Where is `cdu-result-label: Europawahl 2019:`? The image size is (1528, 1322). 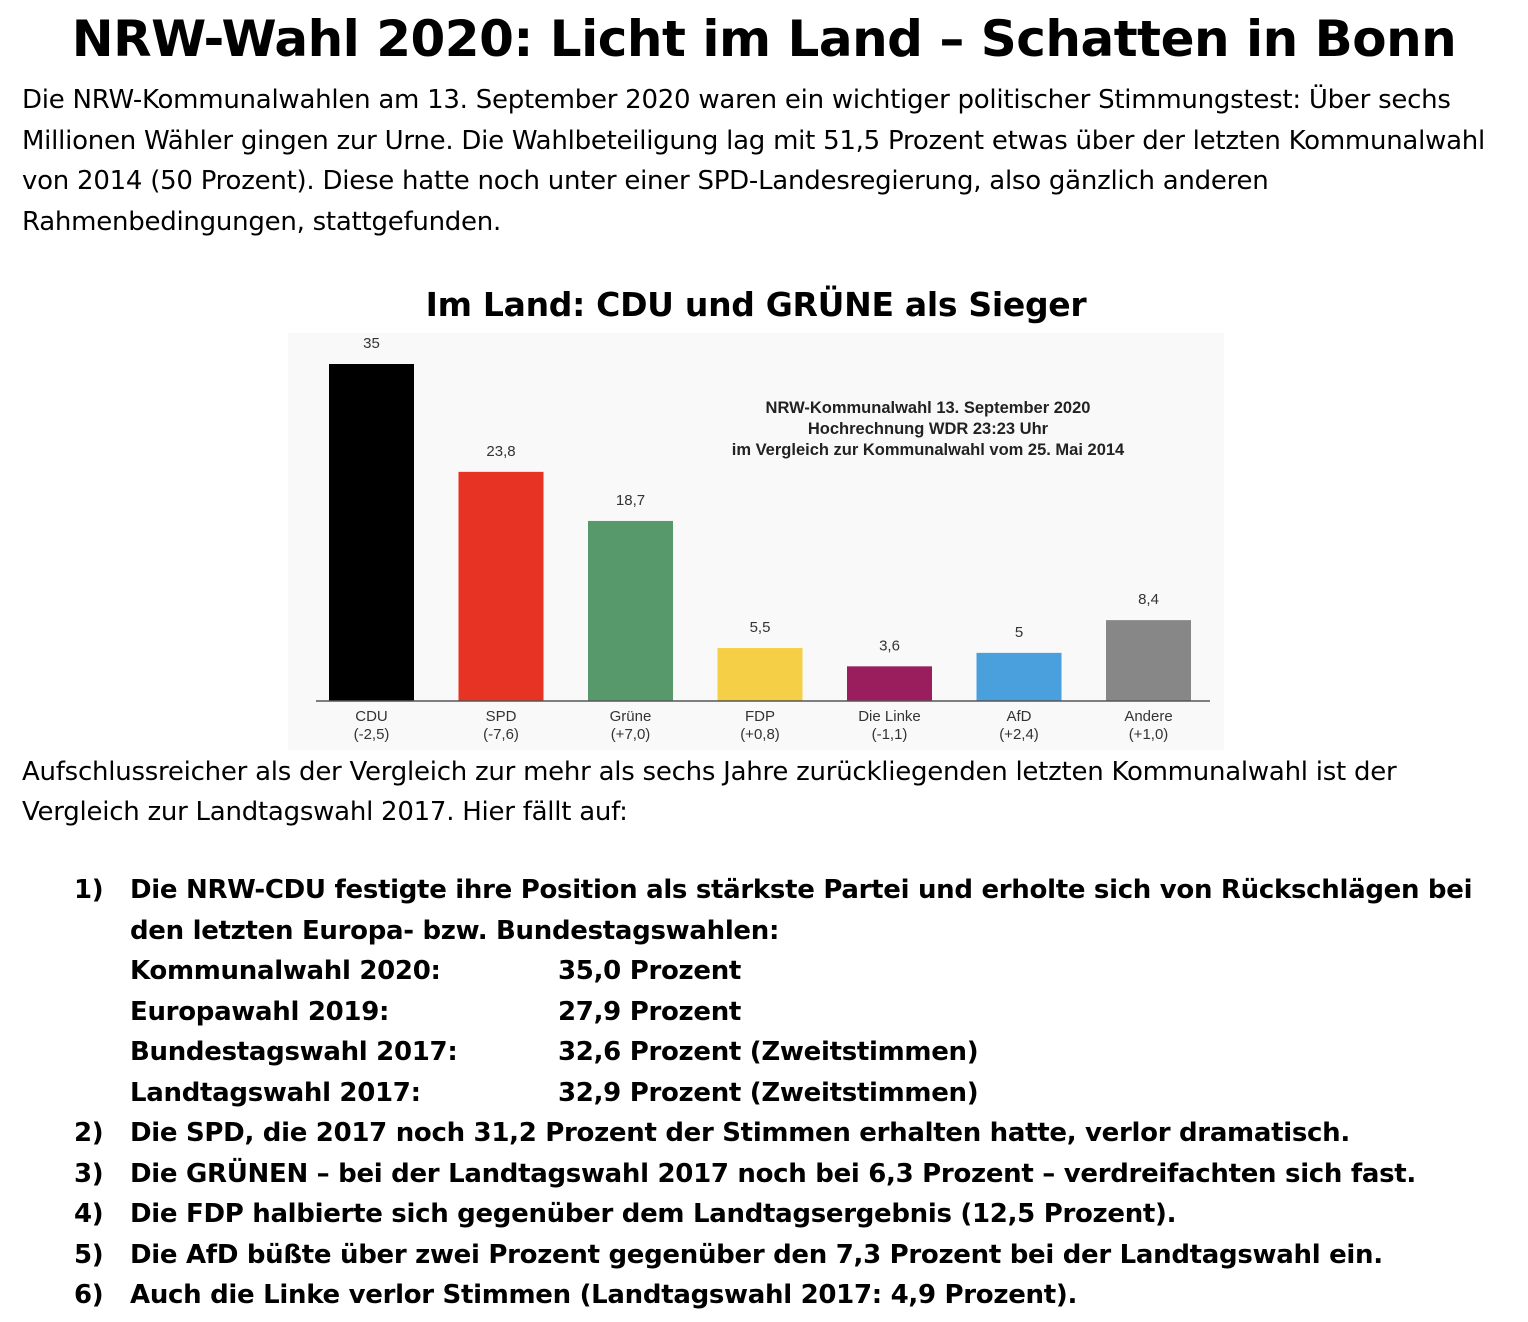 cdu-result-label: Europawahl 2019: is located at coordinates (260, 1011).